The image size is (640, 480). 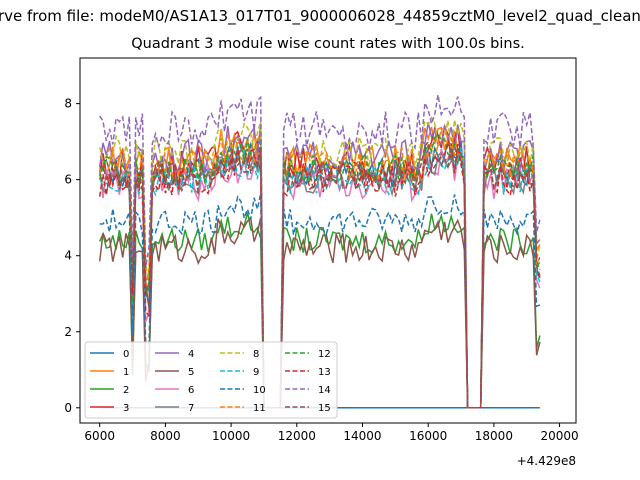 I want to click on legend-label: 15, so click(x=324, y=408).